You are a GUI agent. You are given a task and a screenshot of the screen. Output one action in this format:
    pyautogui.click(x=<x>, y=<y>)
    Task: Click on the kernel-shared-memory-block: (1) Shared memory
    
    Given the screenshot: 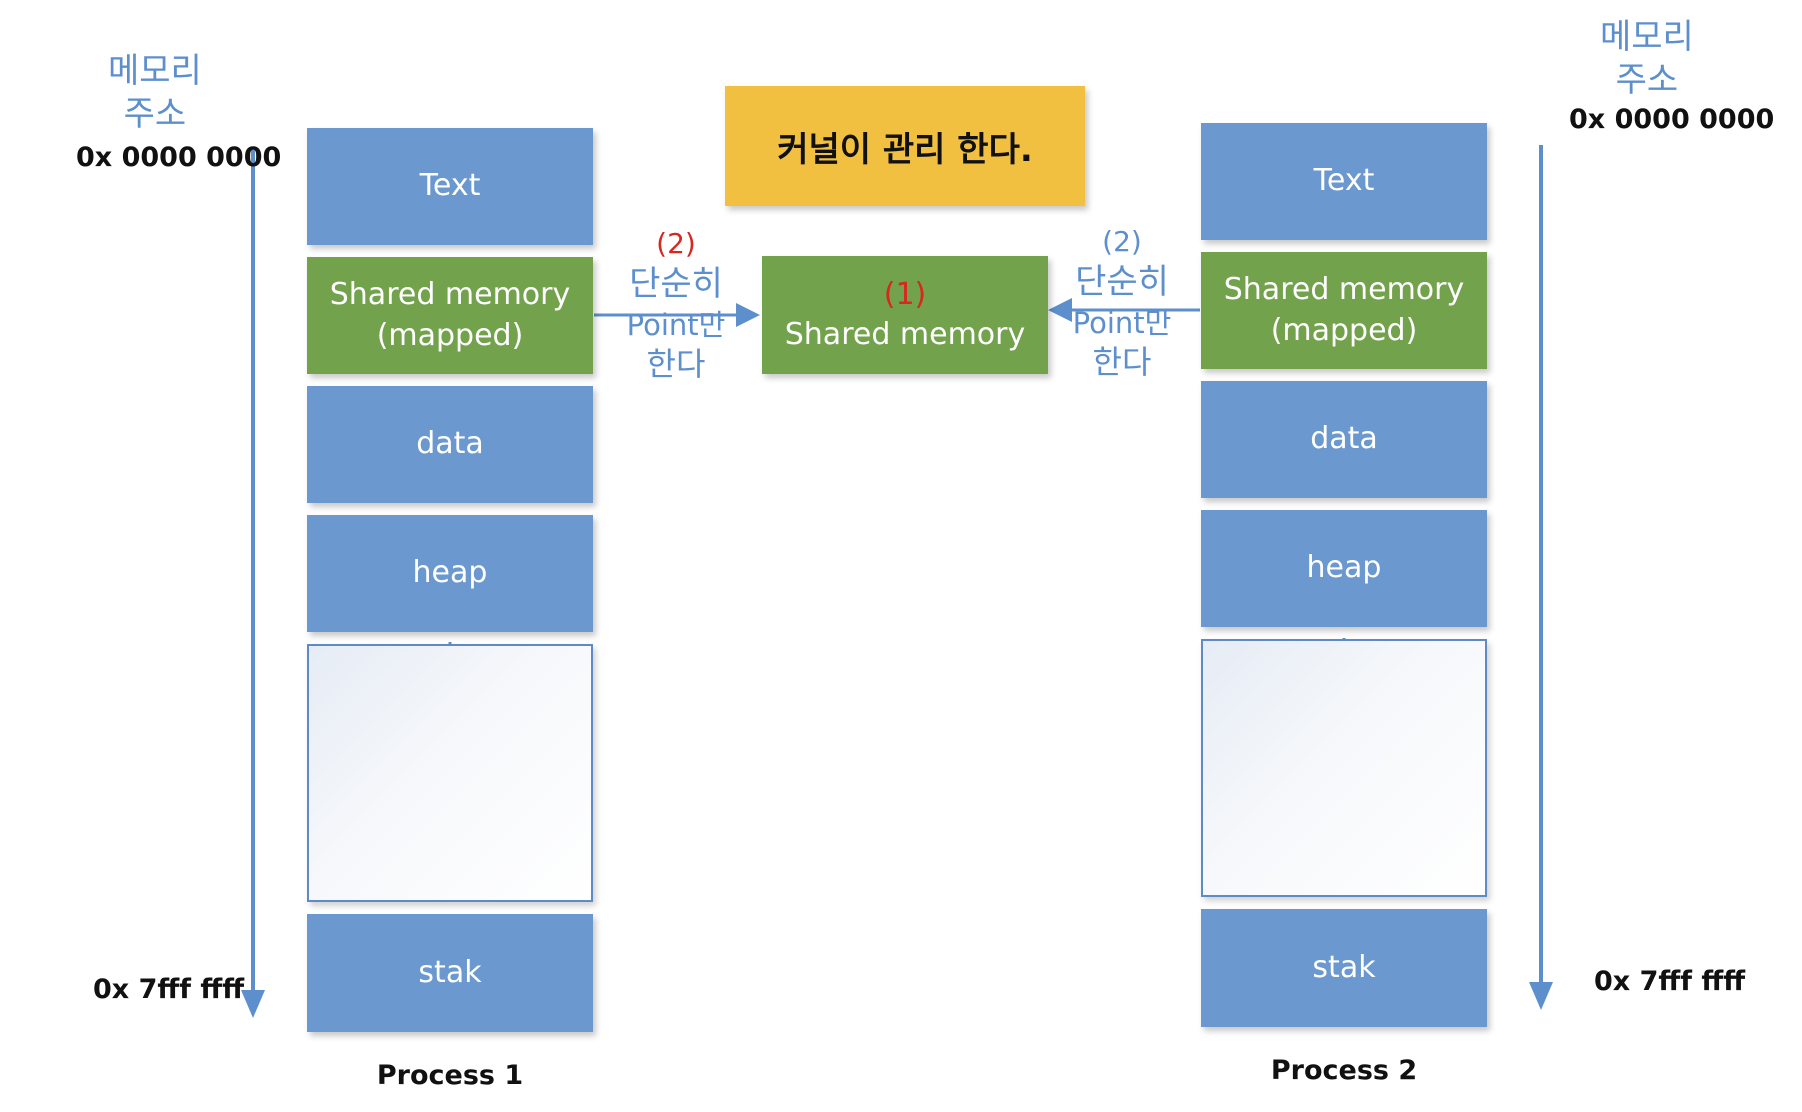 What is the action you would take?
    pyautogui.click(x=905, y=315)
    